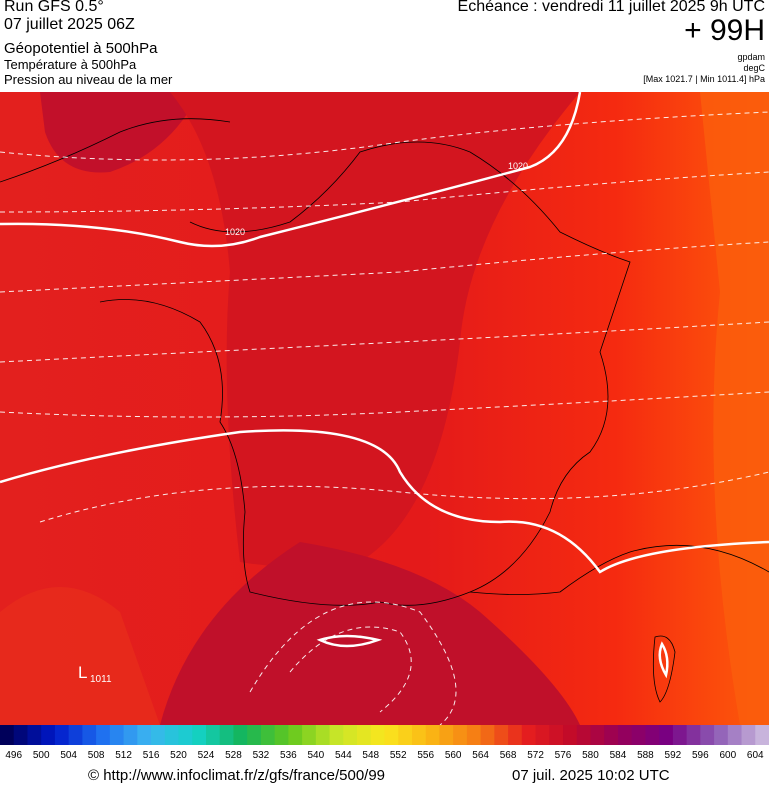 Image resolution: width=769 pixels, height=786 pixels. What do you see at coordinates (261, 755) in the screenshot?
I see `colorbar-label: 532` at bounding box center [261, 755].